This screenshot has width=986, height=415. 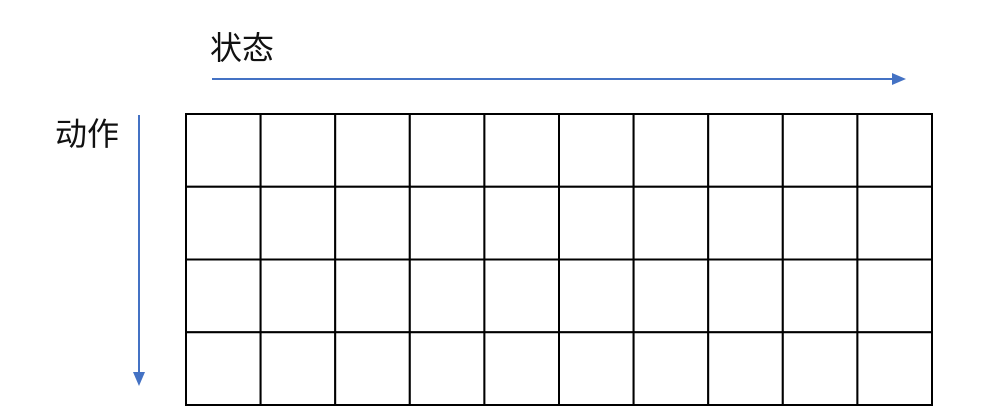 What do you see at coordinates (87, 134) in the screenshot?
I see `action-axis-label: 动作` at bounding box center [87, 134].